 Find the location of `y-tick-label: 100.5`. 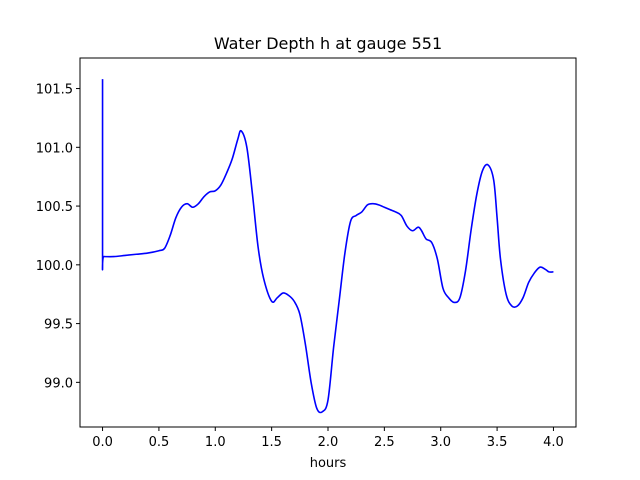

y-tick-label: 100.5 is located at coordinates (54, 207).